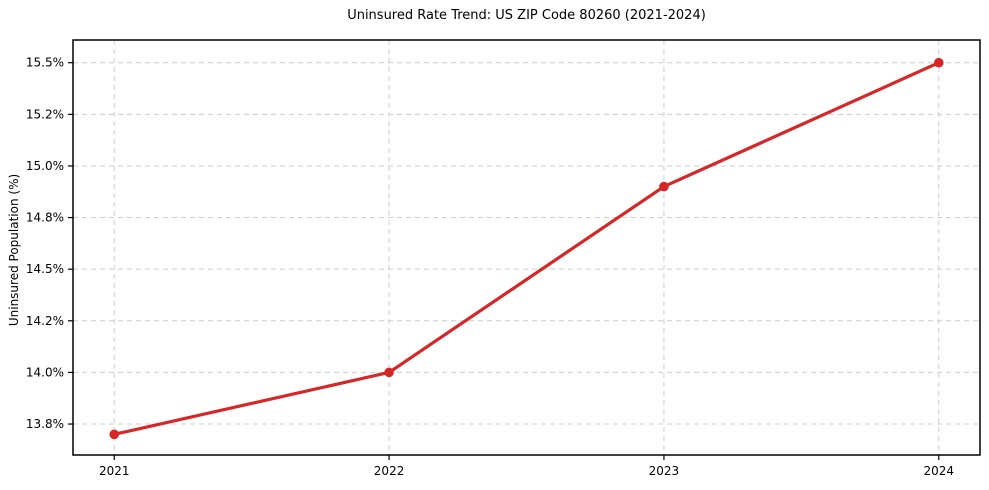  What do you see at coordinates (664, 471) in the screenshot?
I see `x-tick-label: 2023` at bounding box center [664, 471].